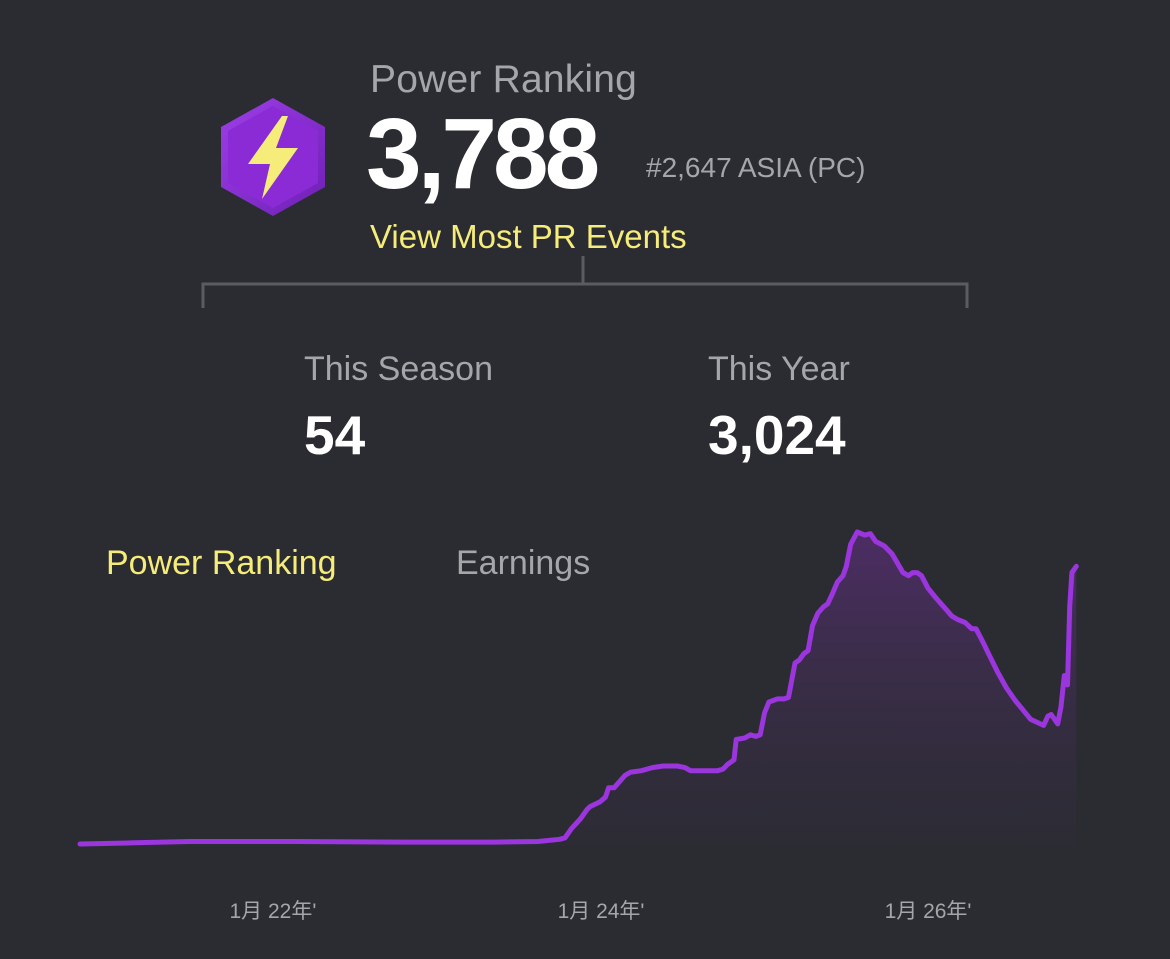 This screenshot has height=959, width=1170. What do you see at coordinates (483, 154) in the screenshot?
I see `power-ranking-value: 3,788` at bounding box center [483, 154].